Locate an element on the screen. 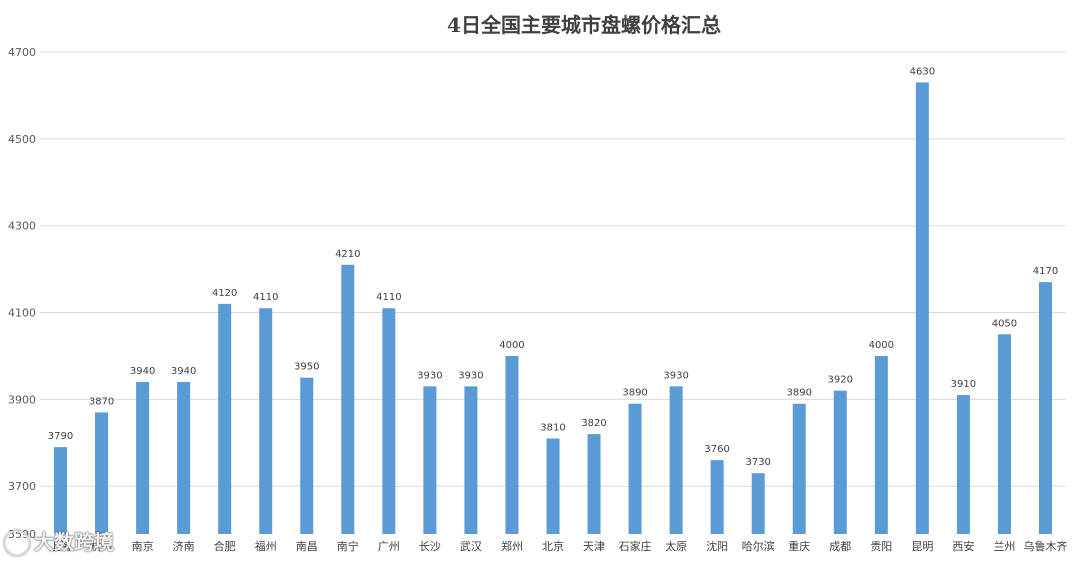 This screenshot has height=562, width=1080. data-label: 3810 is located at coordinates (552, 427).